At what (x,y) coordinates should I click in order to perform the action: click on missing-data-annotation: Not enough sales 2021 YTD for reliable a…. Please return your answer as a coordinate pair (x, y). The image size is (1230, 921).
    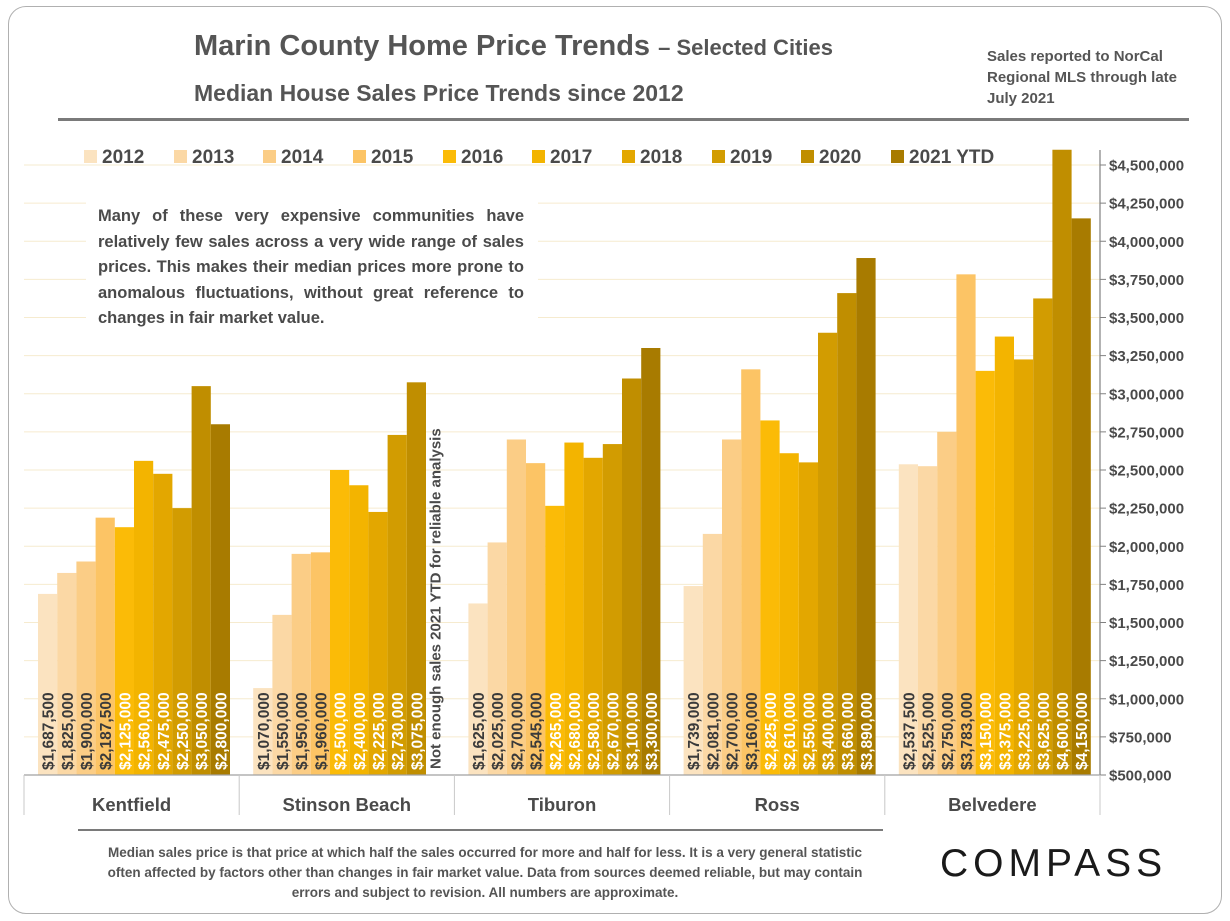
    Looking at the image, I should click on (436, 598).